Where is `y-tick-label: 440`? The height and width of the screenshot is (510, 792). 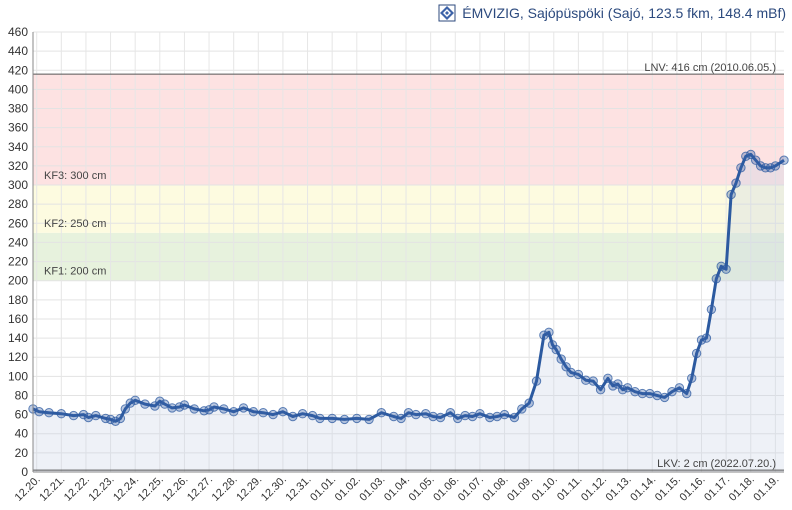 y-tick-label: 440 is located at coordinates (18, 51).